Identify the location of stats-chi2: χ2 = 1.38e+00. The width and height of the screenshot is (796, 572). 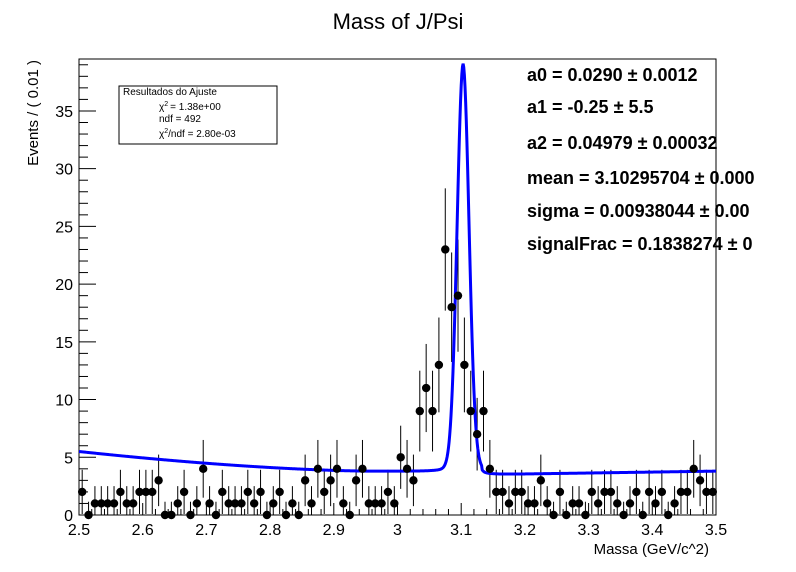
(190, 107).